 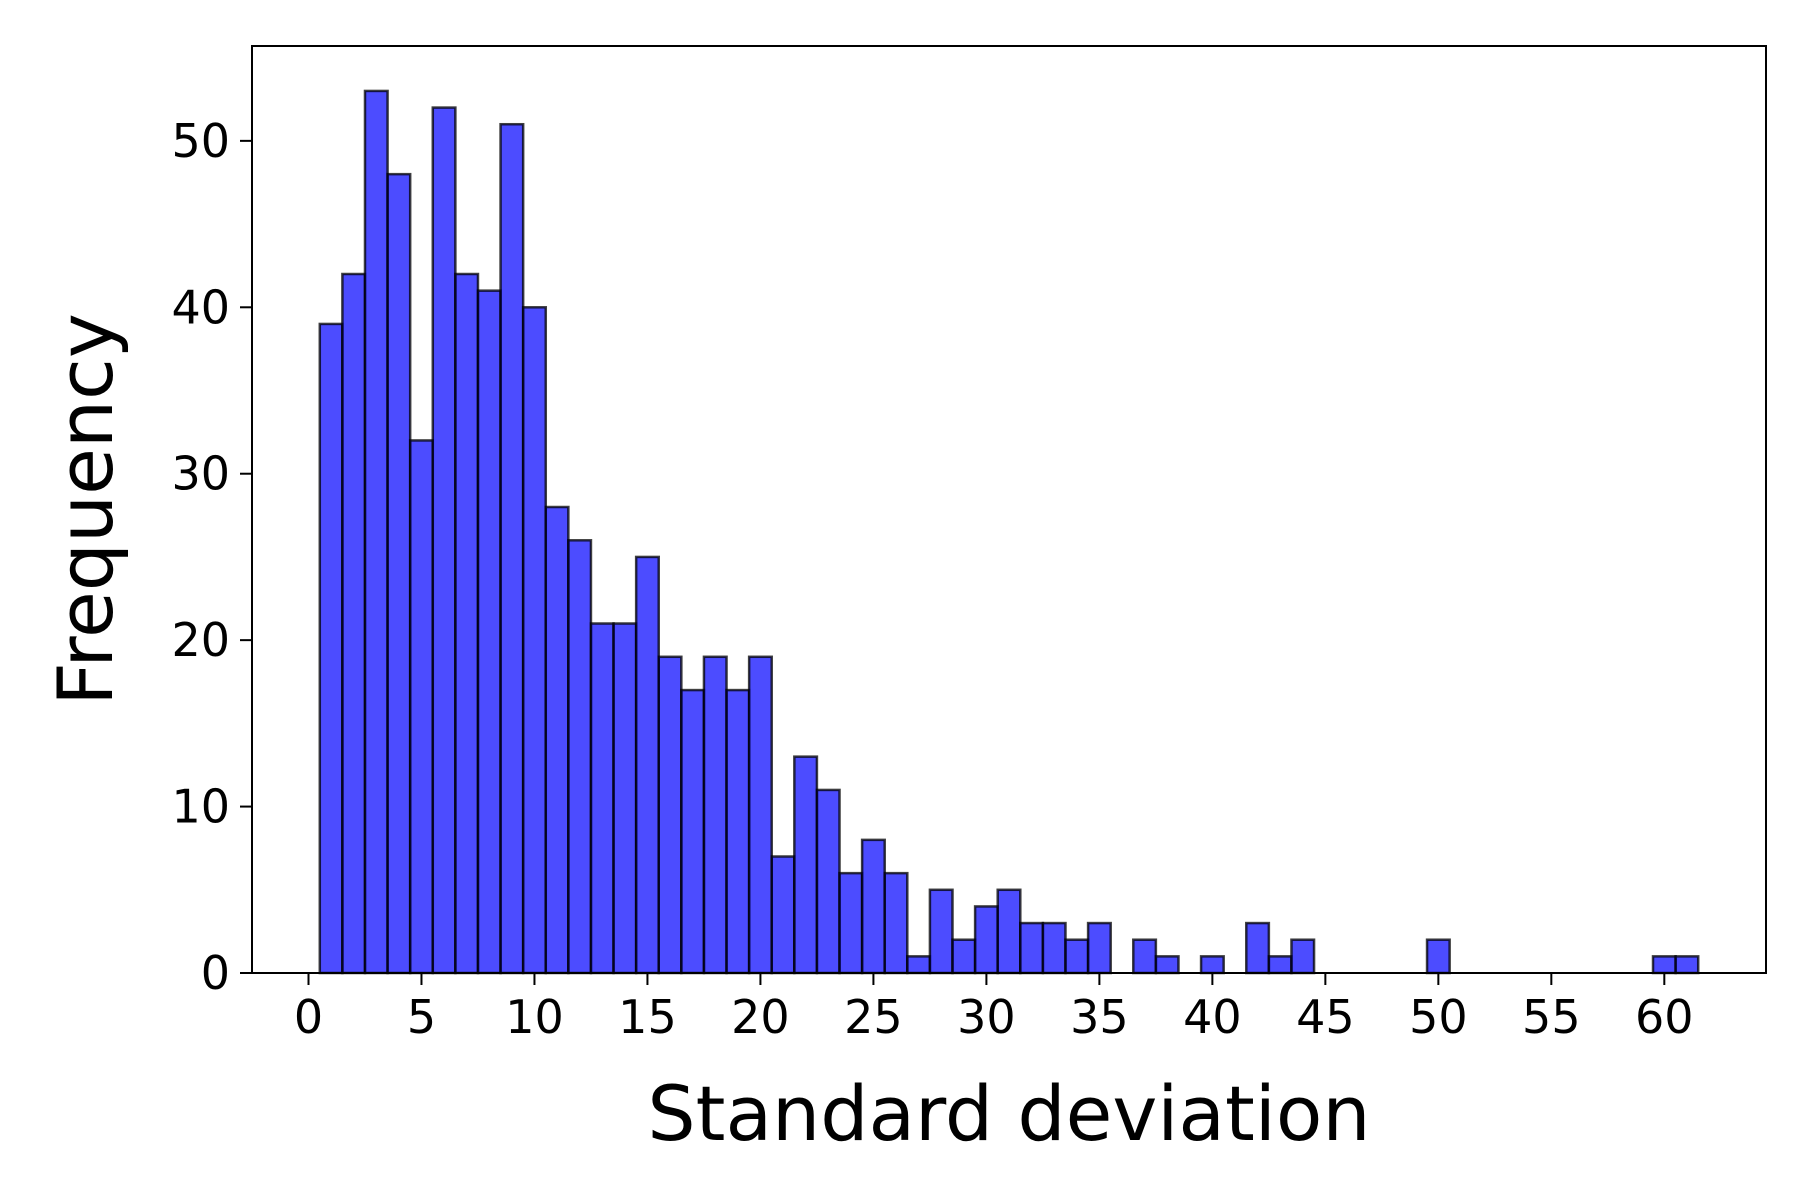 What do you see at coordinates (647, 1017) in the screenshot?
I see `x-tick-label: 15` at bounding box center [647, 1017].